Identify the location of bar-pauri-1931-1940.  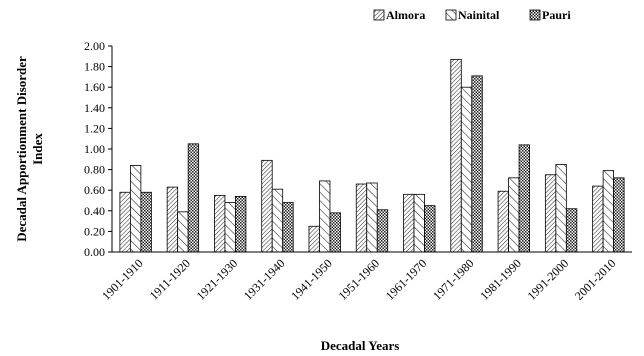
(288, 227).